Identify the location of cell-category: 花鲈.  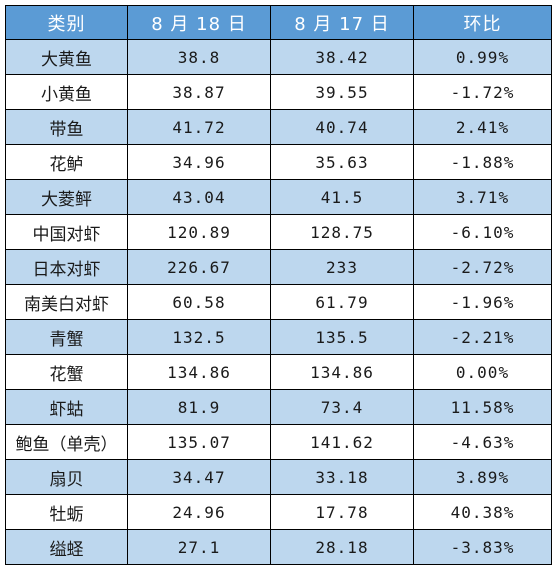
(66, 162).